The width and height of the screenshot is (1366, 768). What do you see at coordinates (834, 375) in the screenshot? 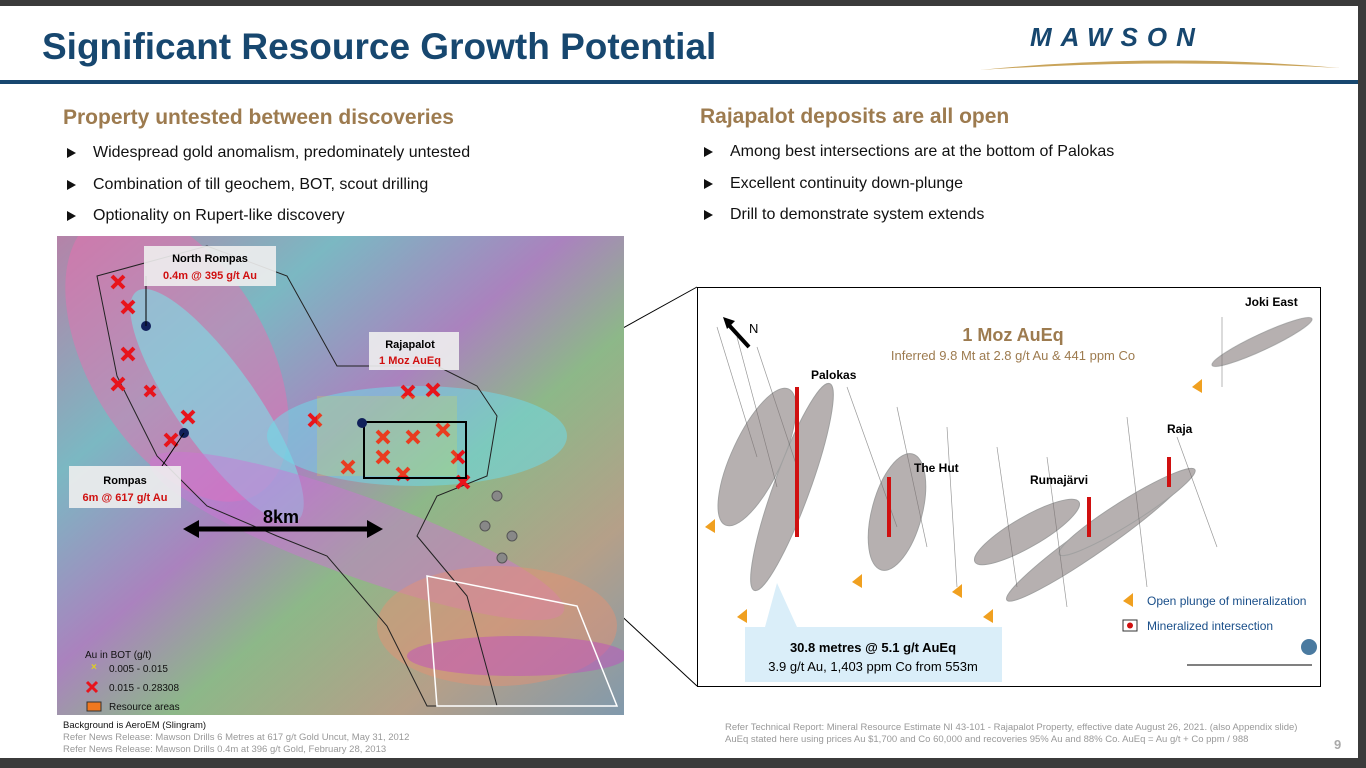
I see `deposit-label: Palokas` at bounding box center [834, 375].